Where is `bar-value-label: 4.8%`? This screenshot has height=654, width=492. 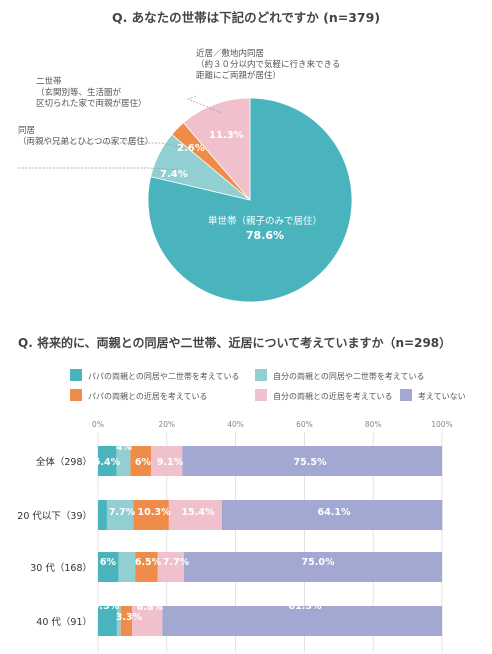
bar-value-label: 4.8% is located at coordinates (128, 548).